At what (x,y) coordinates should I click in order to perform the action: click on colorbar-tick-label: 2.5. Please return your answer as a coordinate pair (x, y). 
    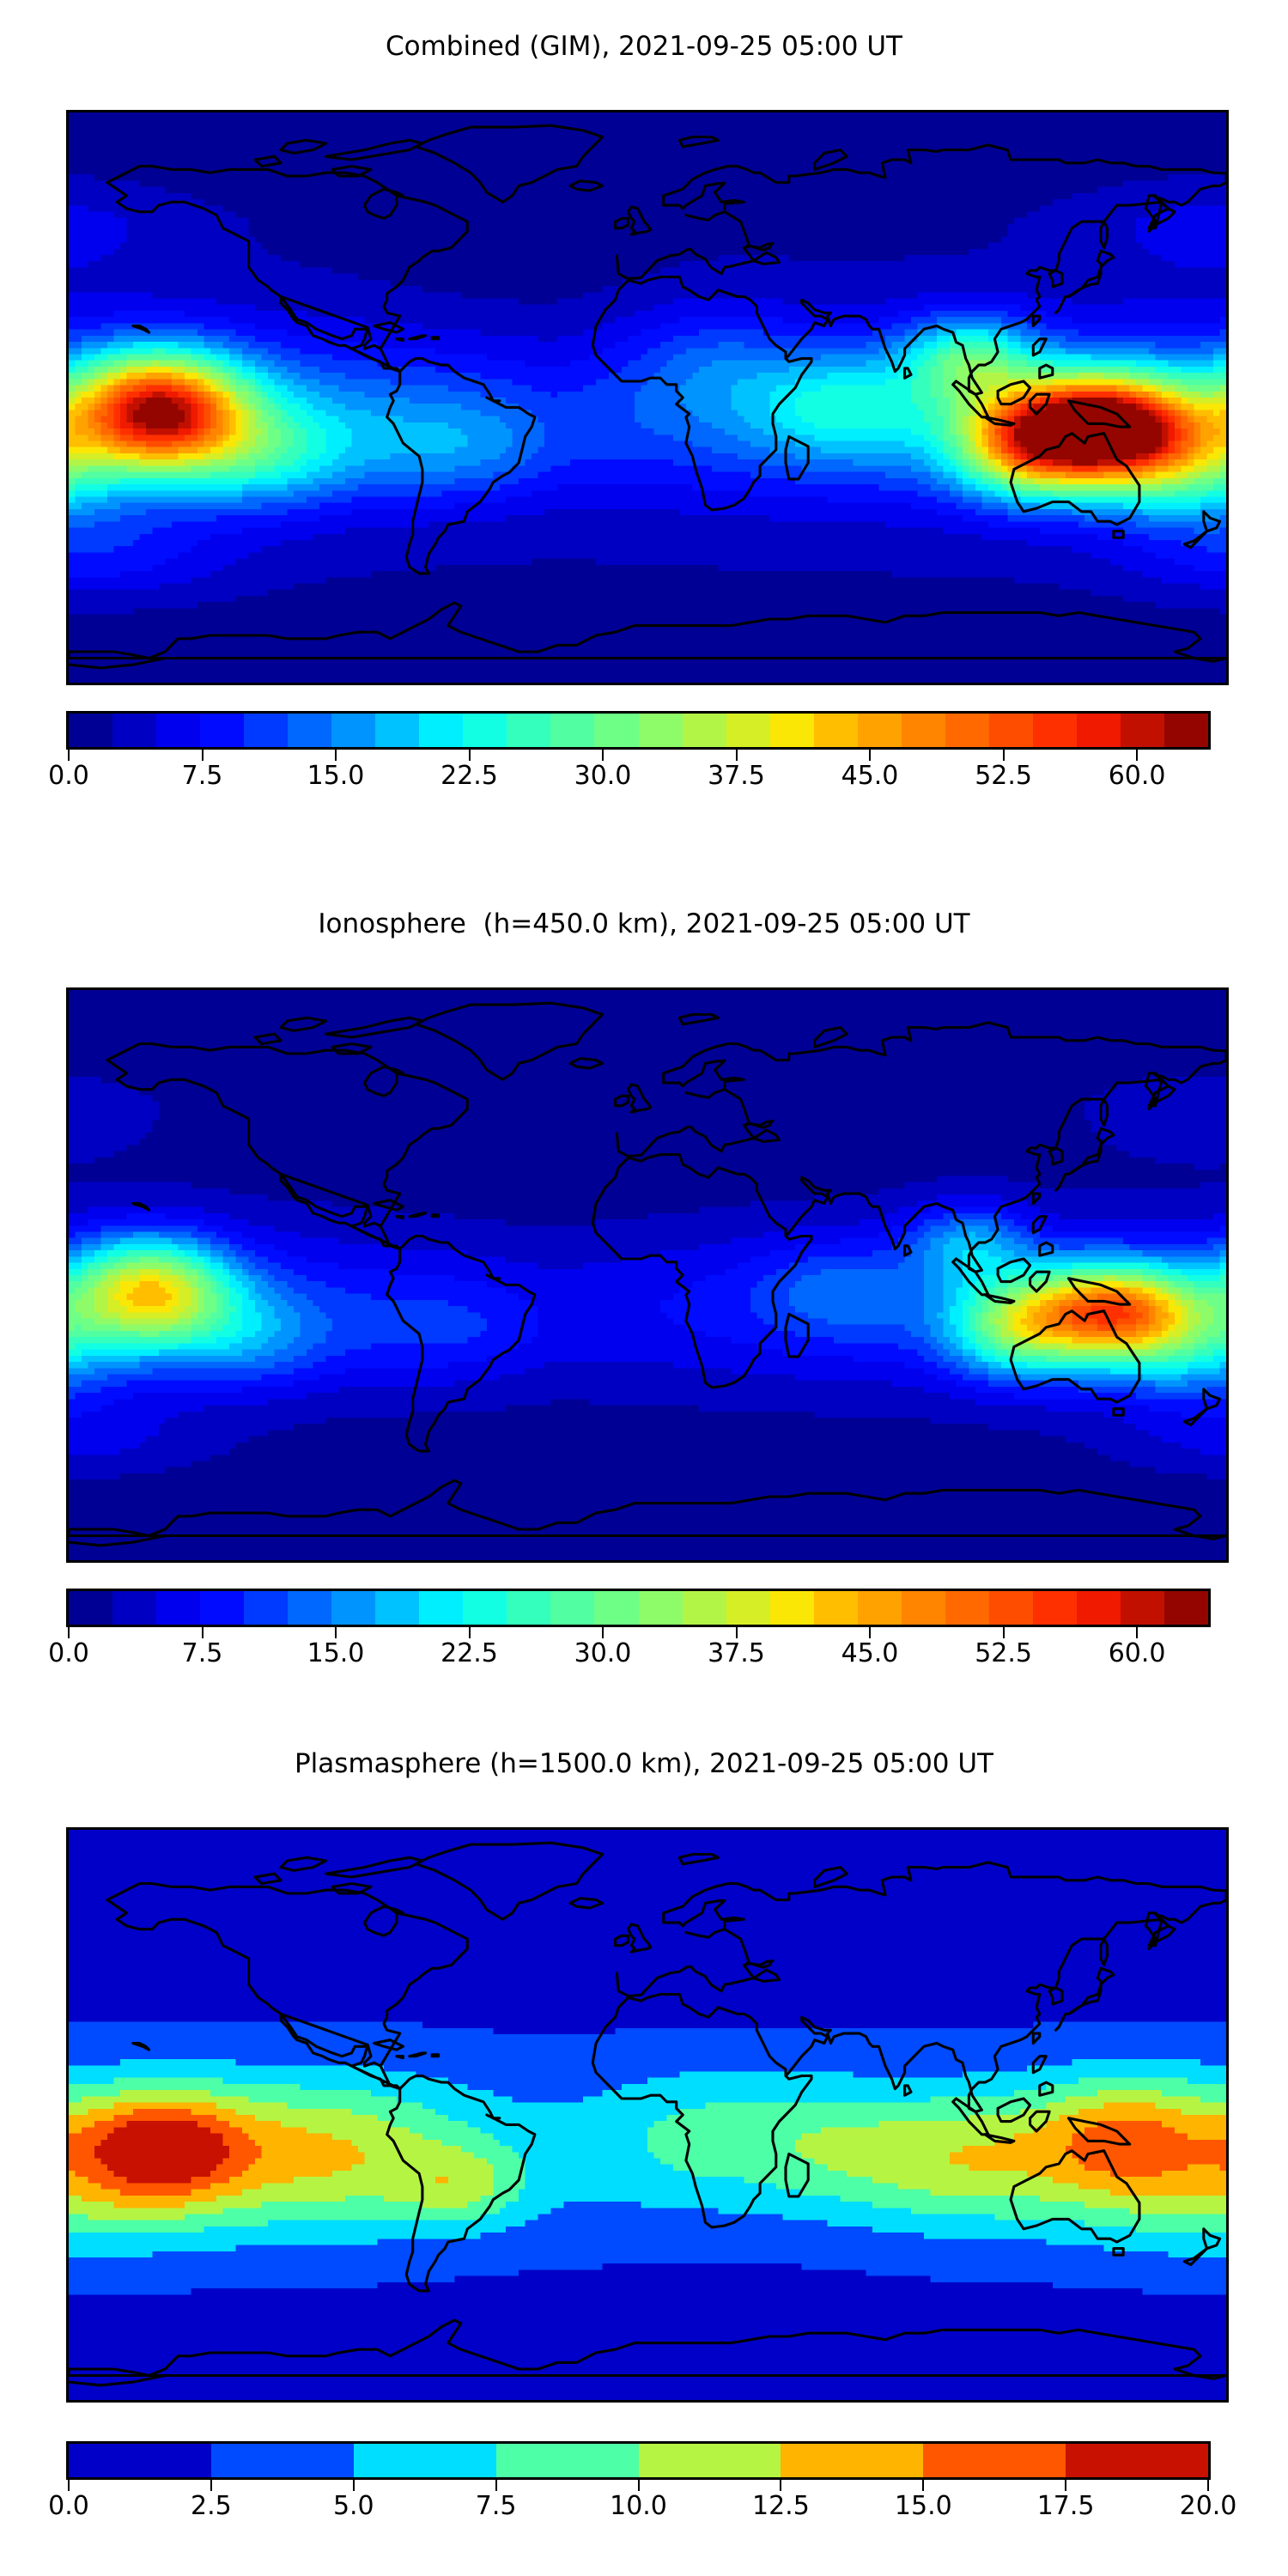
    Looking at the image, I should click on (212, 2506).